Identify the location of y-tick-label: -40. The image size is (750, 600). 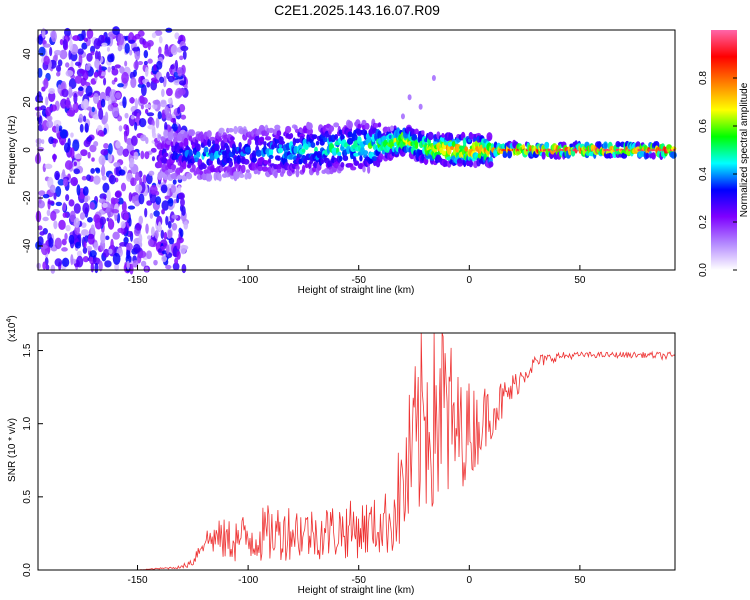
(27, 245).